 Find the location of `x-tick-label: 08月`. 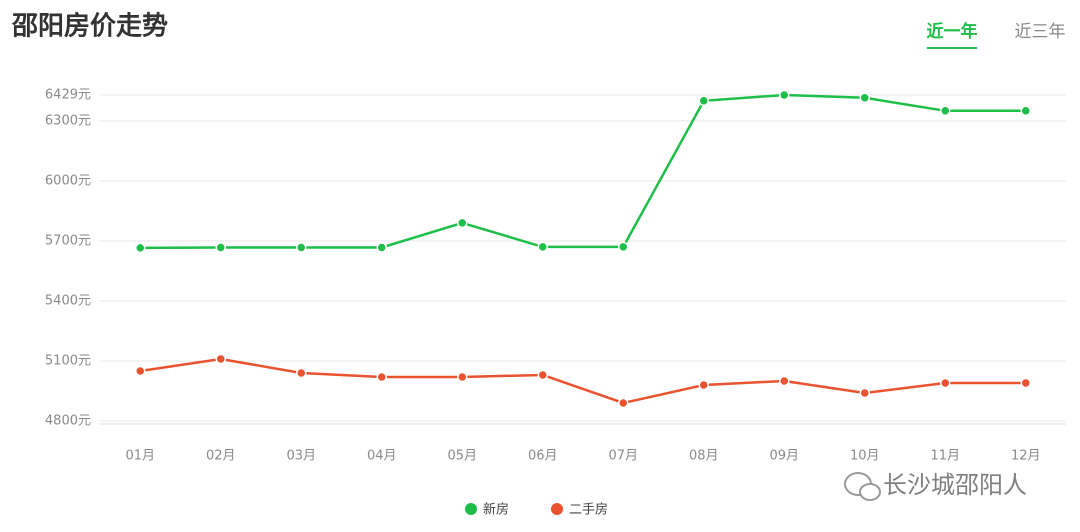

x-tick-label: 08月 is located at coordinates (704, 456).